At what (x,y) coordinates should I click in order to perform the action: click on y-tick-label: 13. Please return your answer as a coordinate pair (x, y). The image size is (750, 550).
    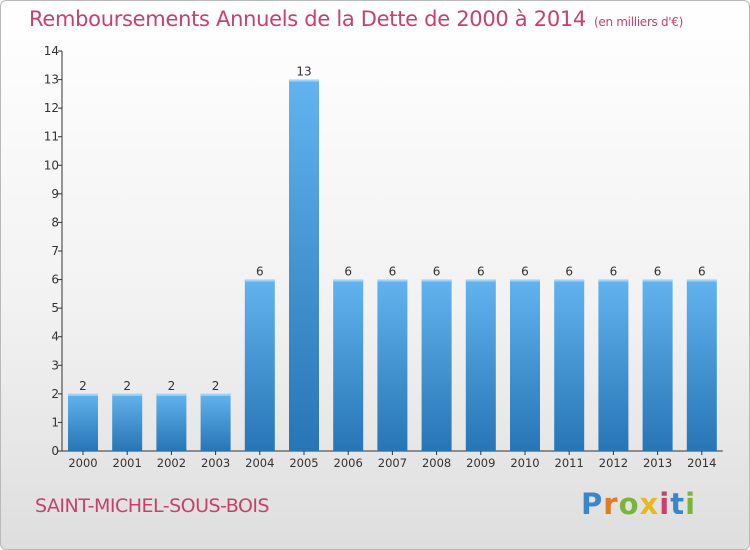
    Looking at the image, I should click on (51, 80).